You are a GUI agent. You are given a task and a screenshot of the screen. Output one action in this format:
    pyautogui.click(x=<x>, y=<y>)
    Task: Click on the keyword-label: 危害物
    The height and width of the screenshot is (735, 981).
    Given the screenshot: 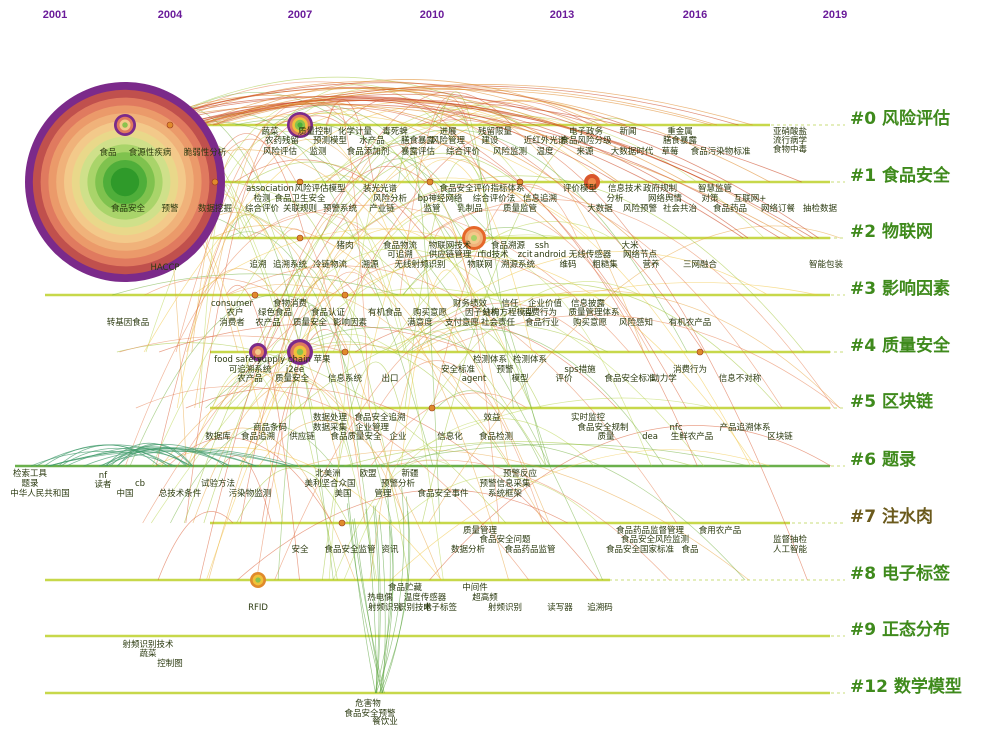 What is the action you would take?
    pyautogui.click(x=368, y=703)
    